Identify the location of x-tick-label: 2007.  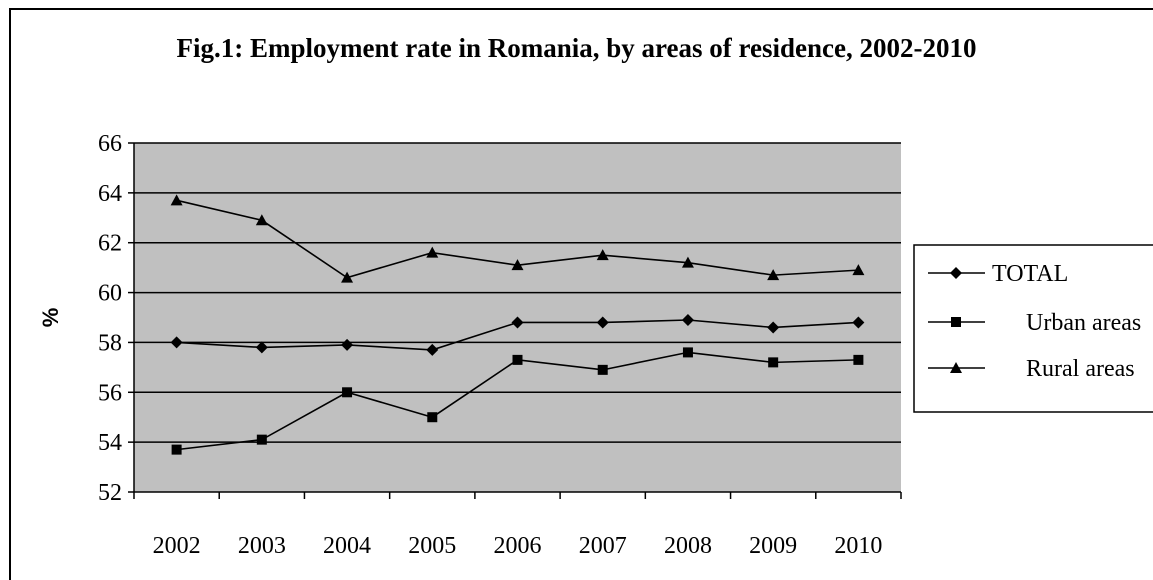
(603, 546).